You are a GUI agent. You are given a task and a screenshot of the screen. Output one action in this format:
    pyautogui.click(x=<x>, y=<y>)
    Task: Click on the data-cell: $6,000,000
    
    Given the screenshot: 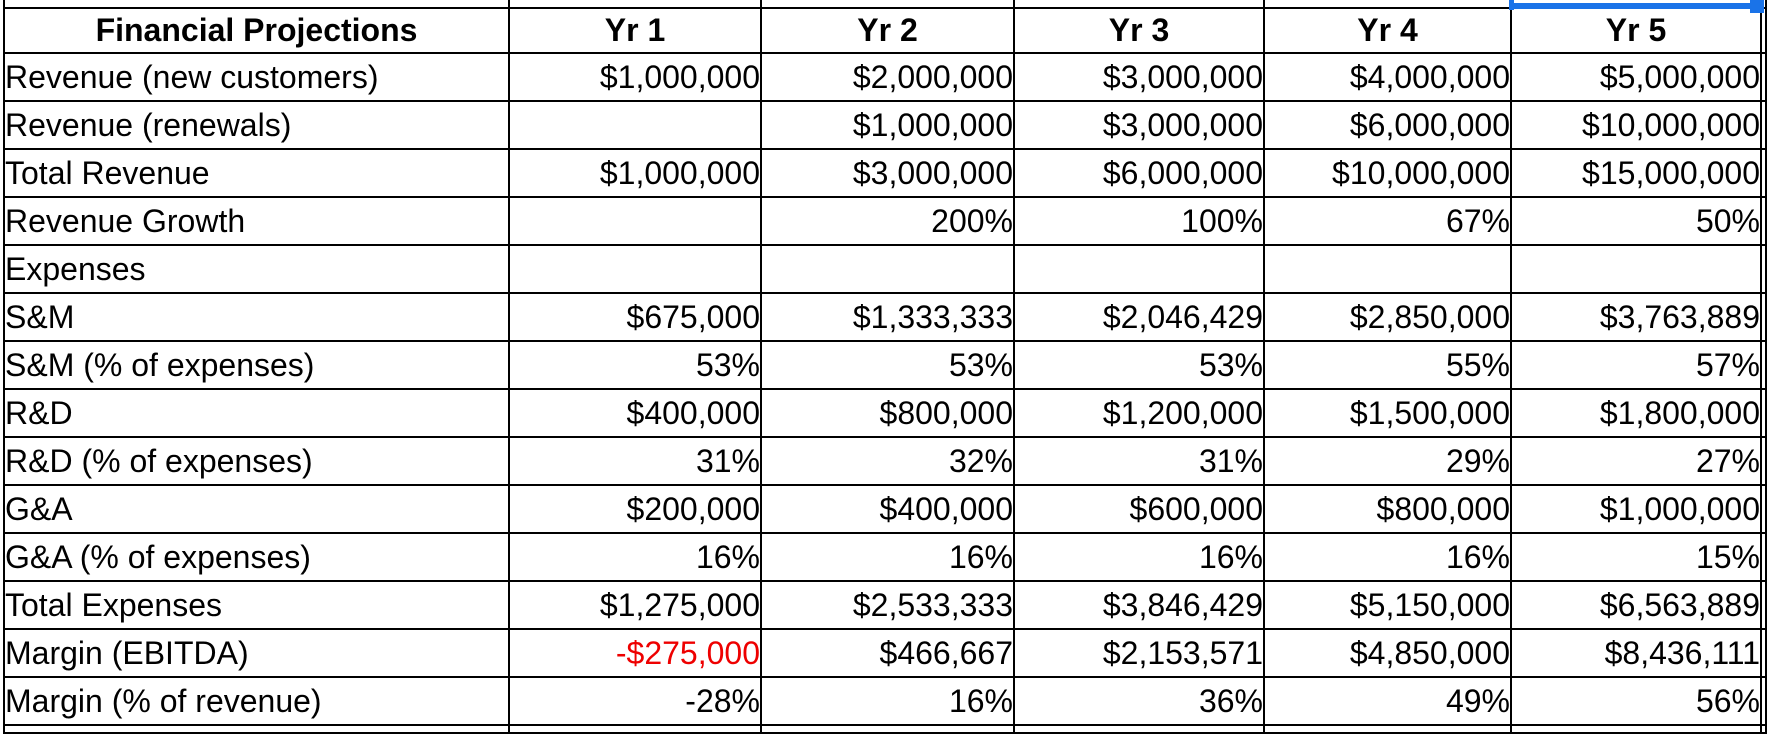 What is the action you would take?
    pyautogui.click(x=1139, y=173)
    